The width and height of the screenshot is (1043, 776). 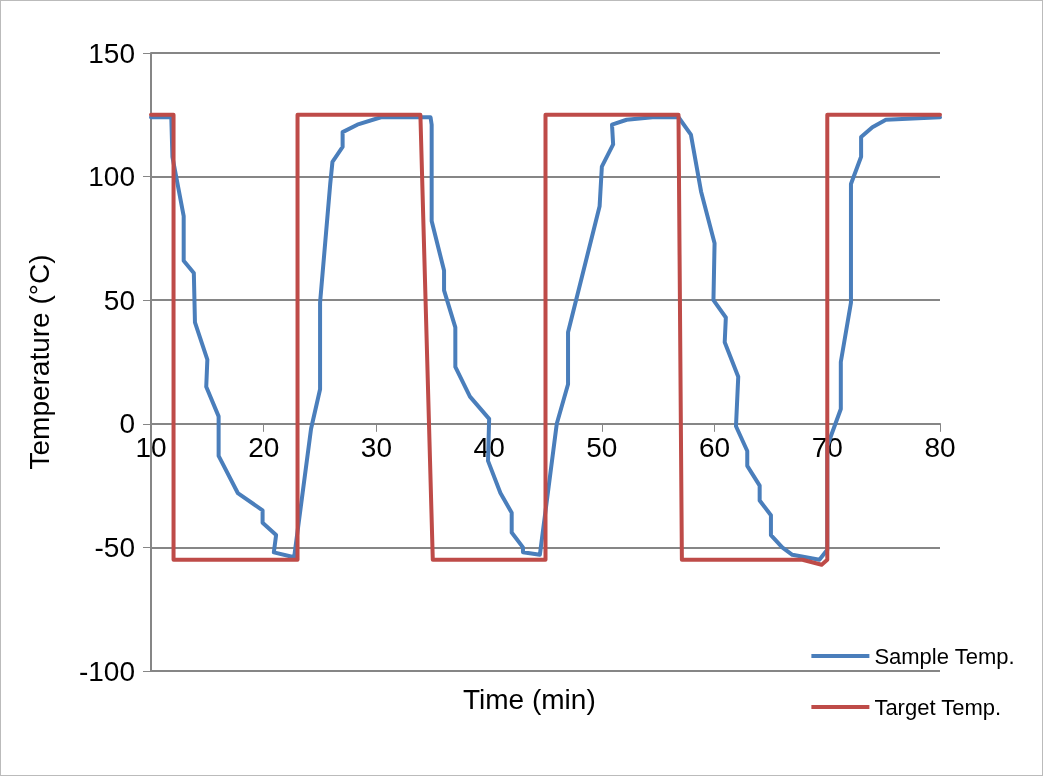 What do you see at coordinates (264, 447) in the screenshot?
I see `x-tick-label: 20` at bounding box center [264, 447].